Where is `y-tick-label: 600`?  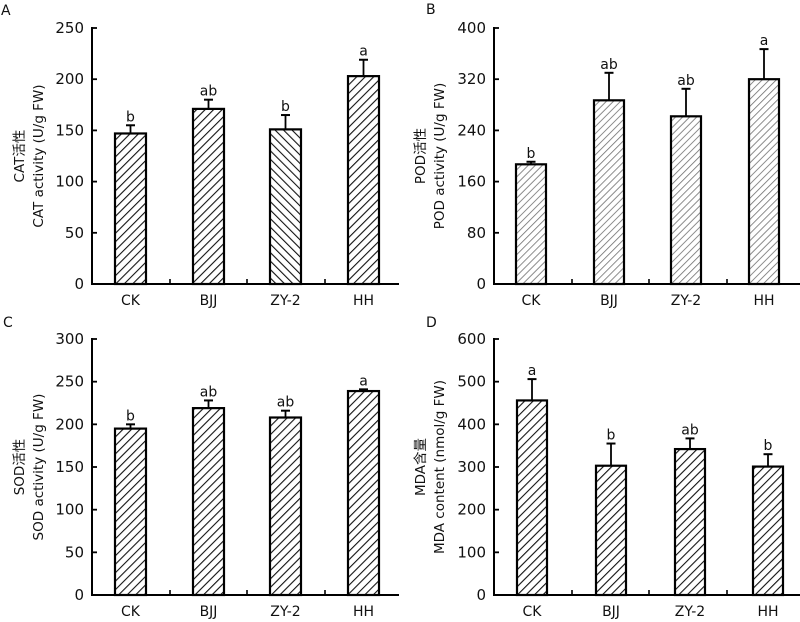
y-tick-label: 600 is located at coordinates (471, 339).